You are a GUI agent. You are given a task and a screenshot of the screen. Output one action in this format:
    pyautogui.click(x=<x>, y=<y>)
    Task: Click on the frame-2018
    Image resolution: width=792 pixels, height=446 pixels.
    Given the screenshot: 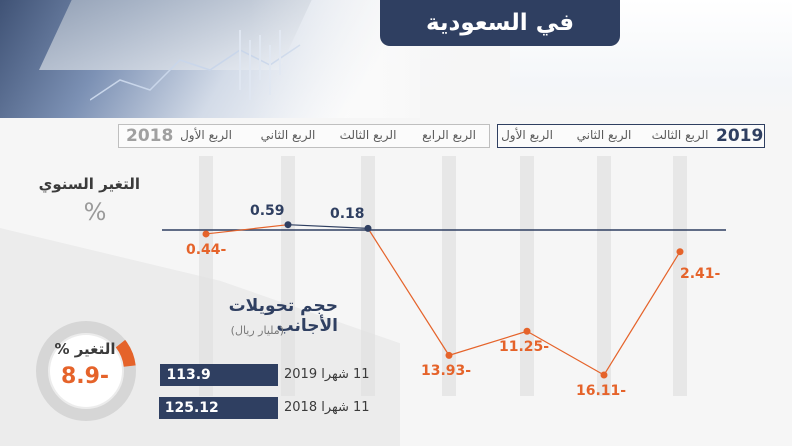 What is the action you would take?
    pyautogui.click(x=304, y=136)
    